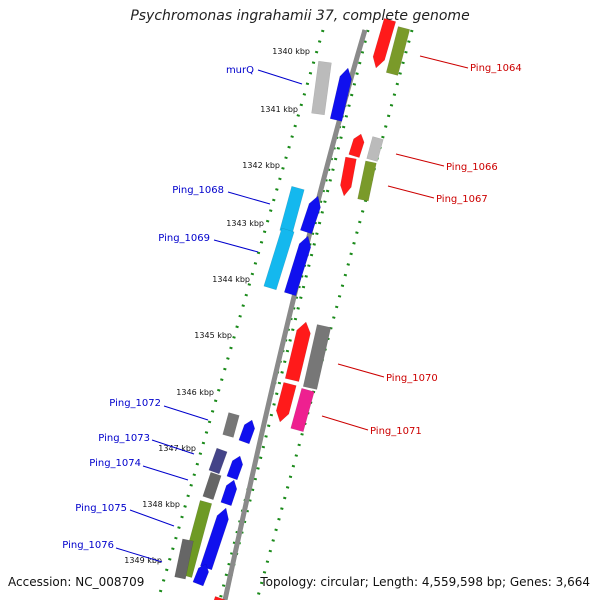 Image resolution: width=600 pixels, height=600 pixels. Describe the element at coordinates (200, 575) in the screenshot. I see `gene-feature-ping-1076-b` at that location.